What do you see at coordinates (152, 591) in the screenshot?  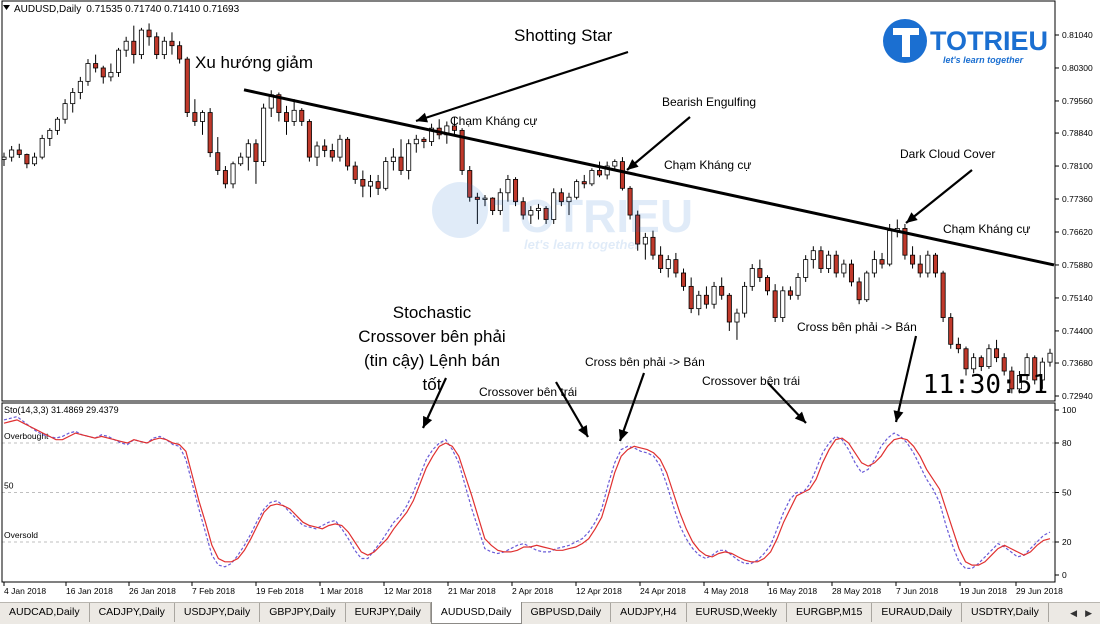 I see `date-tick-label: 26 Jan 2018` at bounding box center [152, 591].